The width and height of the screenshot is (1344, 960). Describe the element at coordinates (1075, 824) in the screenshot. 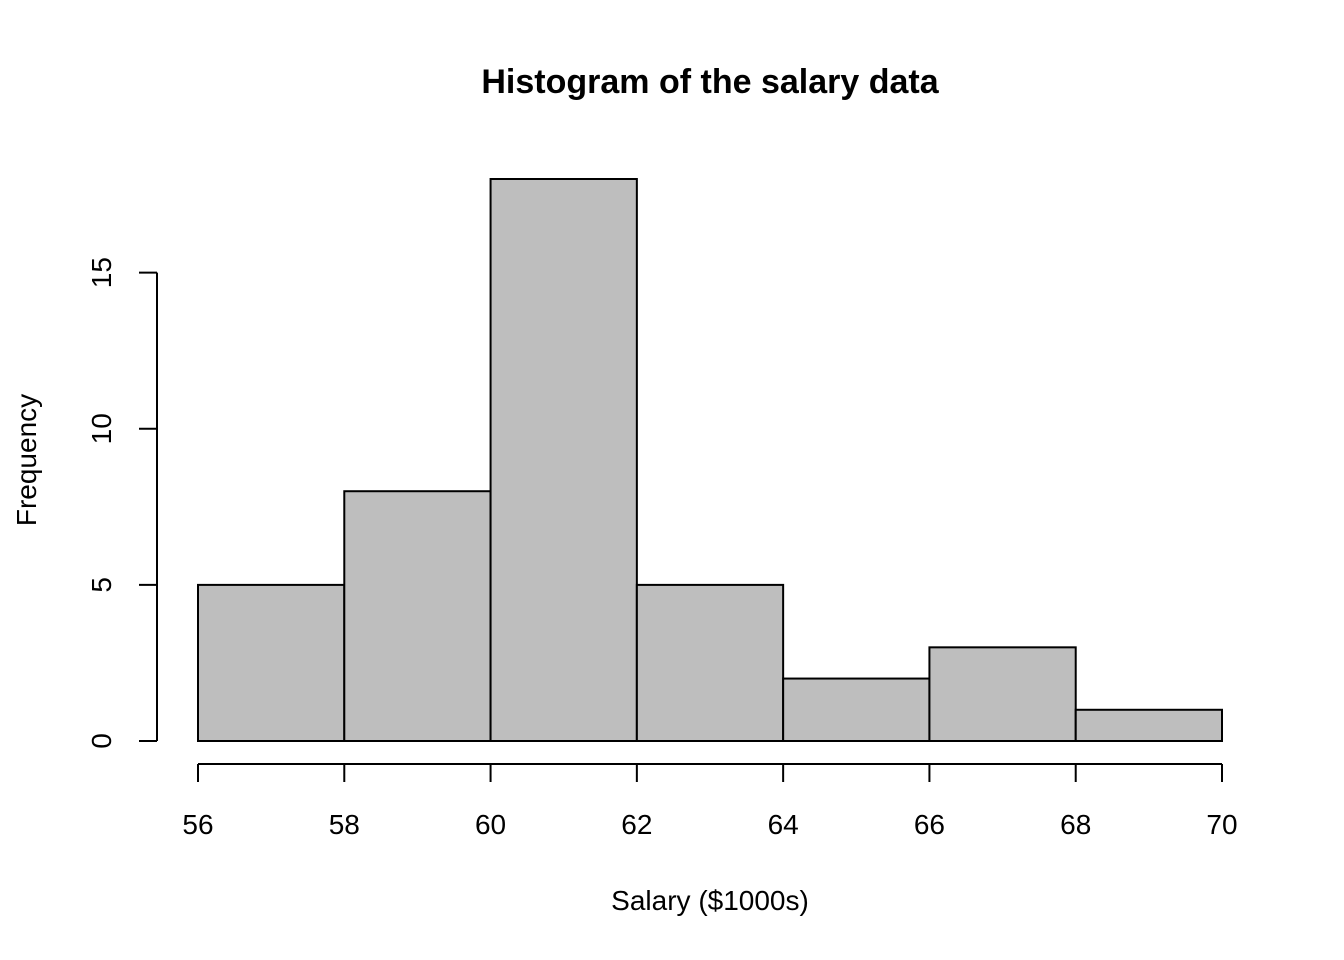

I see `x-tick-label-68: 68` at that location.